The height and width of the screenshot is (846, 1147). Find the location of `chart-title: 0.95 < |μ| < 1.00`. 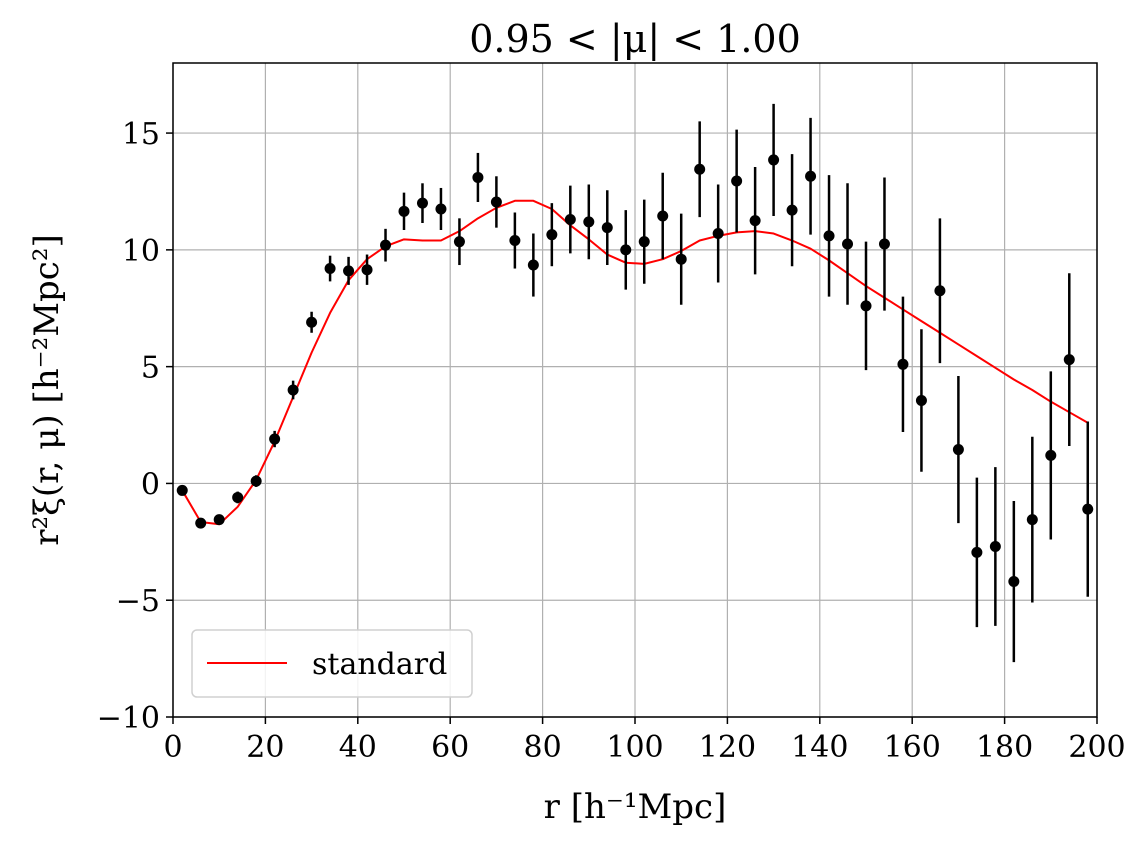

chart-title: 0.95 < |μ| < 1.00 is located at coordinates (635, 39).